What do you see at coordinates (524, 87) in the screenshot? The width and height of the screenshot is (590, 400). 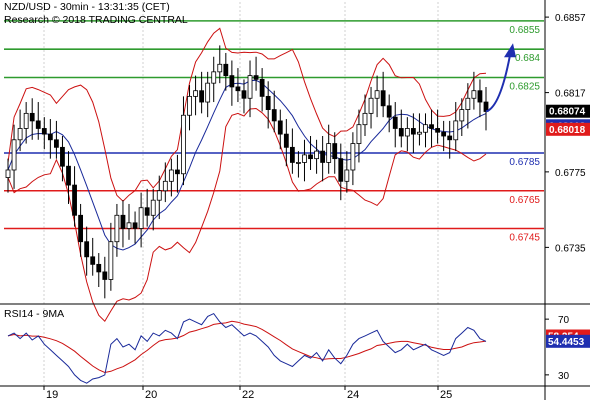 I see `level-label: 0.6825` at bounding box center [524, 87].